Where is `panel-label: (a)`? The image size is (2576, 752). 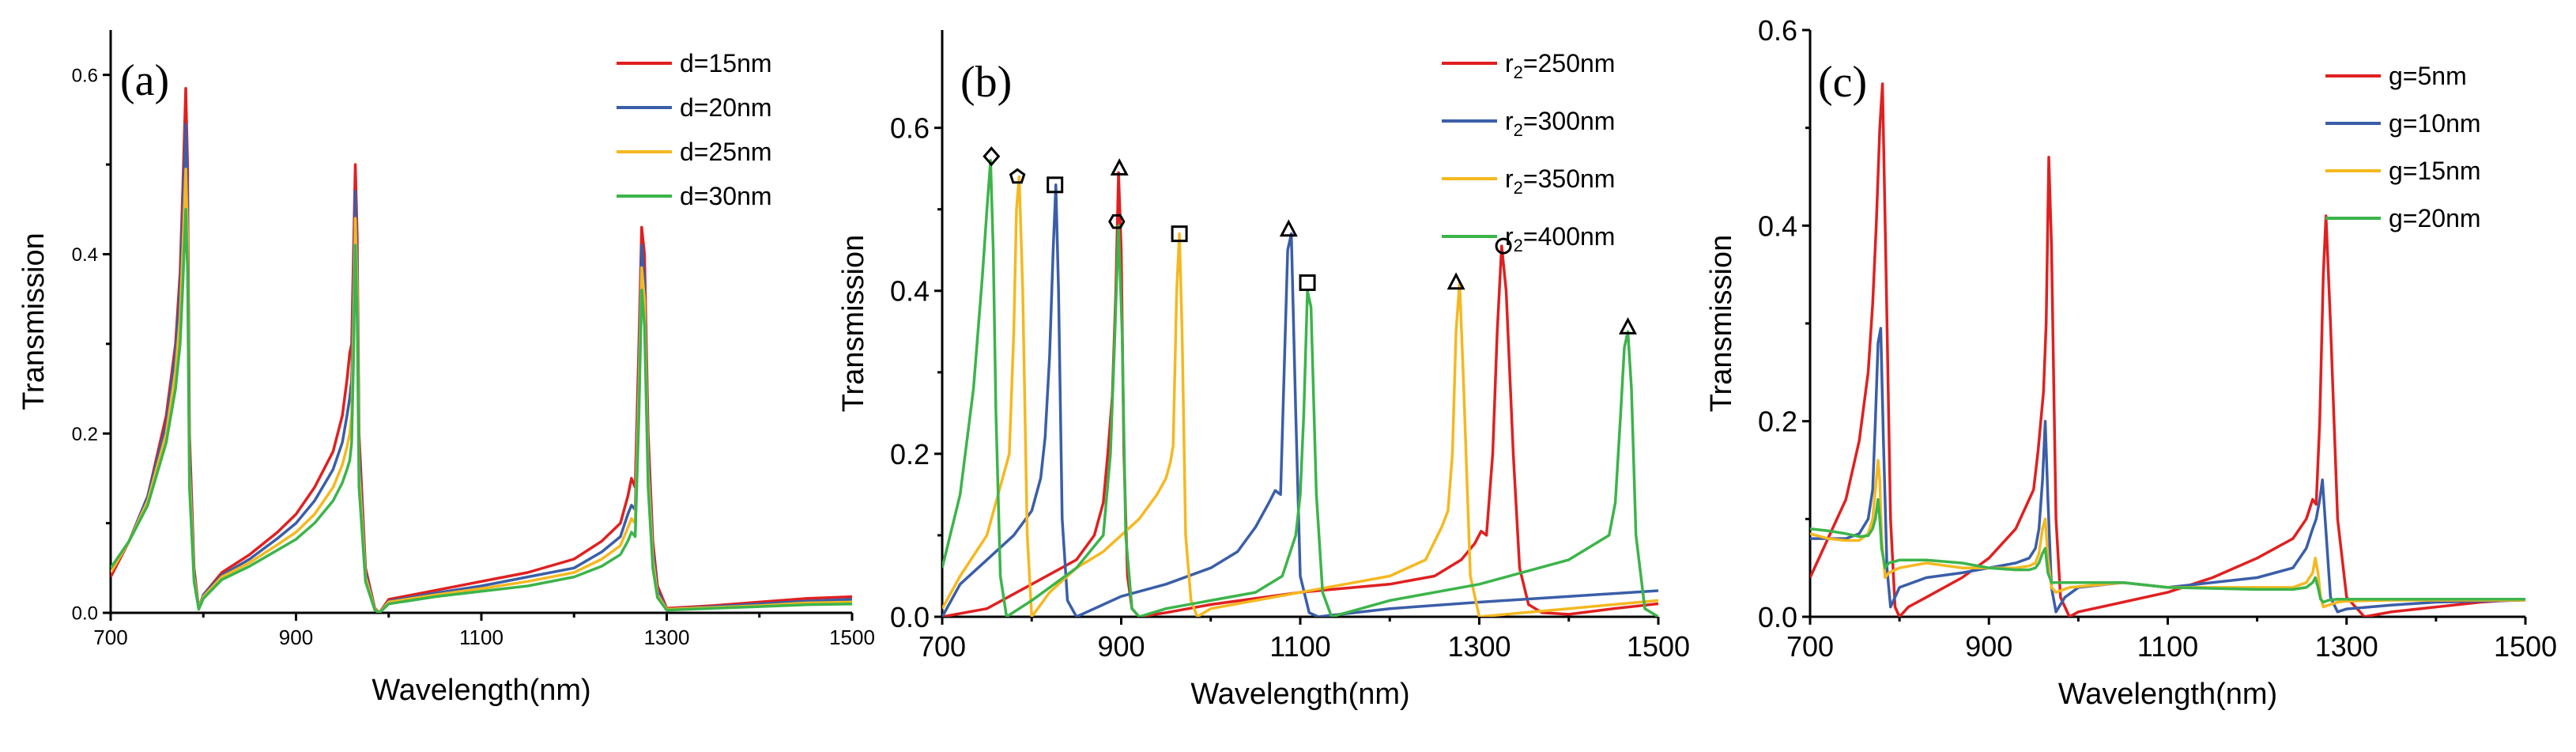
panel-label: (a) is located at coordinates (144, 80).